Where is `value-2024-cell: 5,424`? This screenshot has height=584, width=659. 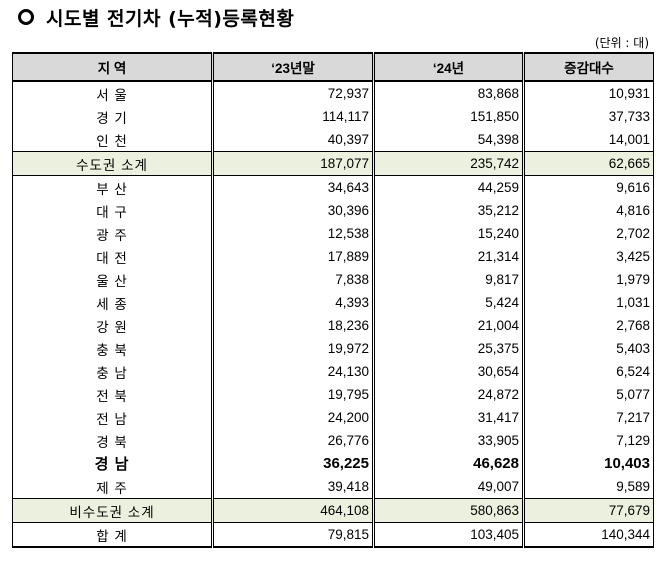
value-2024-cell: 5,424 is located at coordinates (449, 302).